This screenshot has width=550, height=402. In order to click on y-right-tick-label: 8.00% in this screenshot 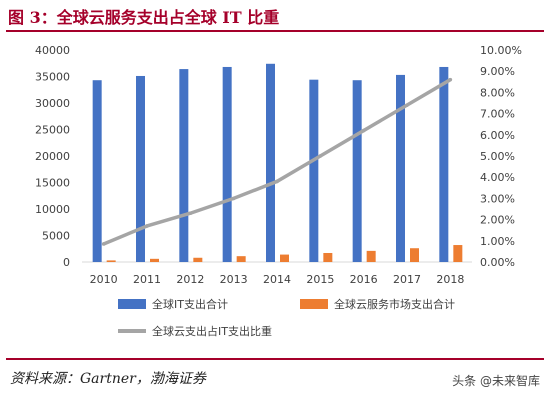, I will do `click(497, 92)`.